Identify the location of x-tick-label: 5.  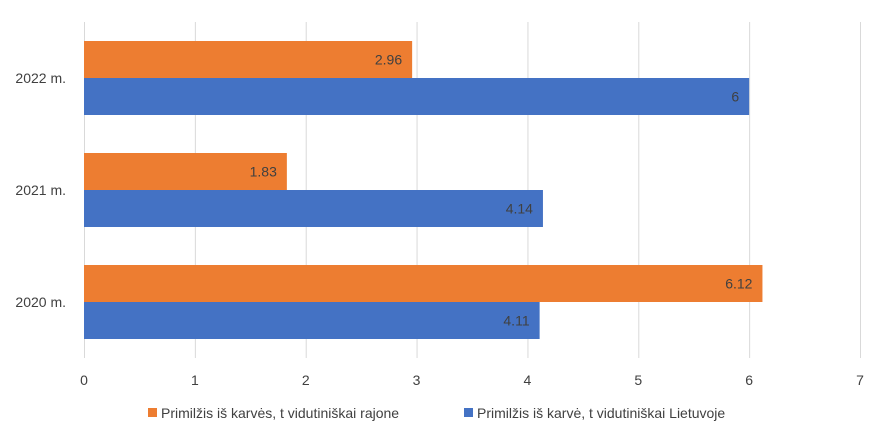
(638, 380).